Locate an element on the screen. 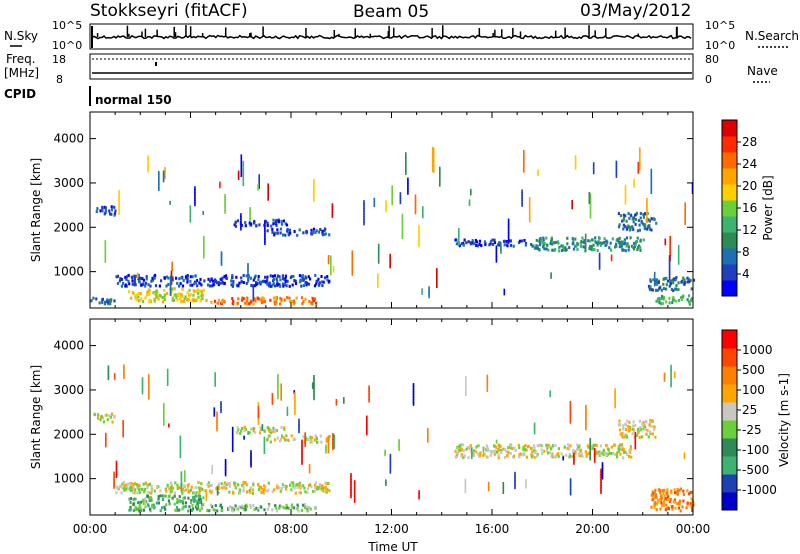 Image resolution: width=800 pixels, height=554 pixels. colorbar-tick-label: 12 is located at coordinates (749, 230).